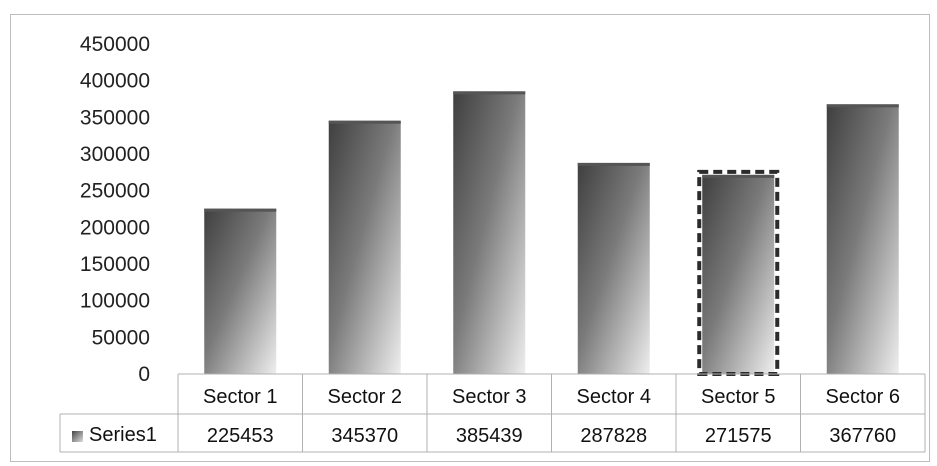  What do you see at coordinates (240, 397) in the screenshot?
I see `category-label: Sector 1` at bounding box center [240, 397].